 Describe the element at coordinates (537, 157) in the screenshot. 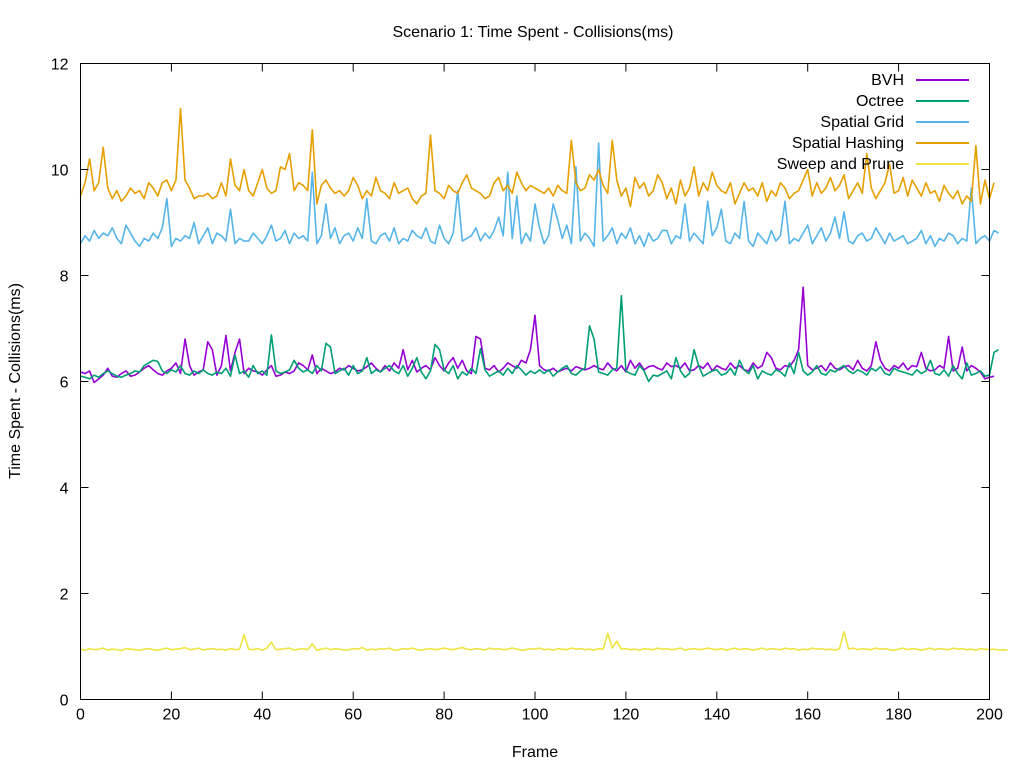

I see `series-line-spatial-hashing` at that location.